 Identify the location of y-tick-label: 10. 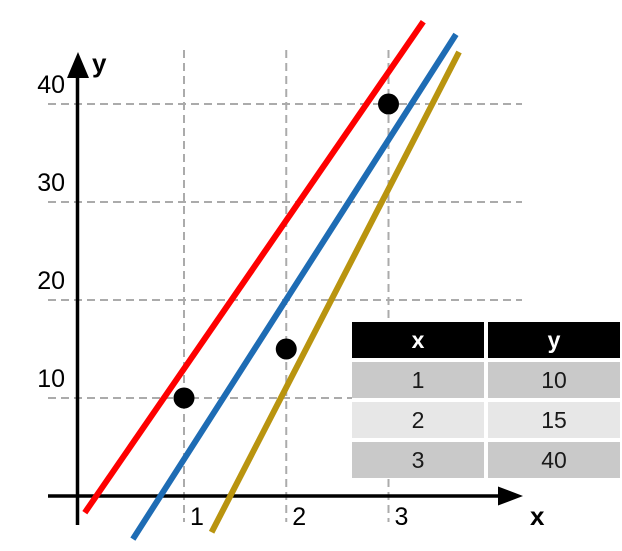
(51, 379).